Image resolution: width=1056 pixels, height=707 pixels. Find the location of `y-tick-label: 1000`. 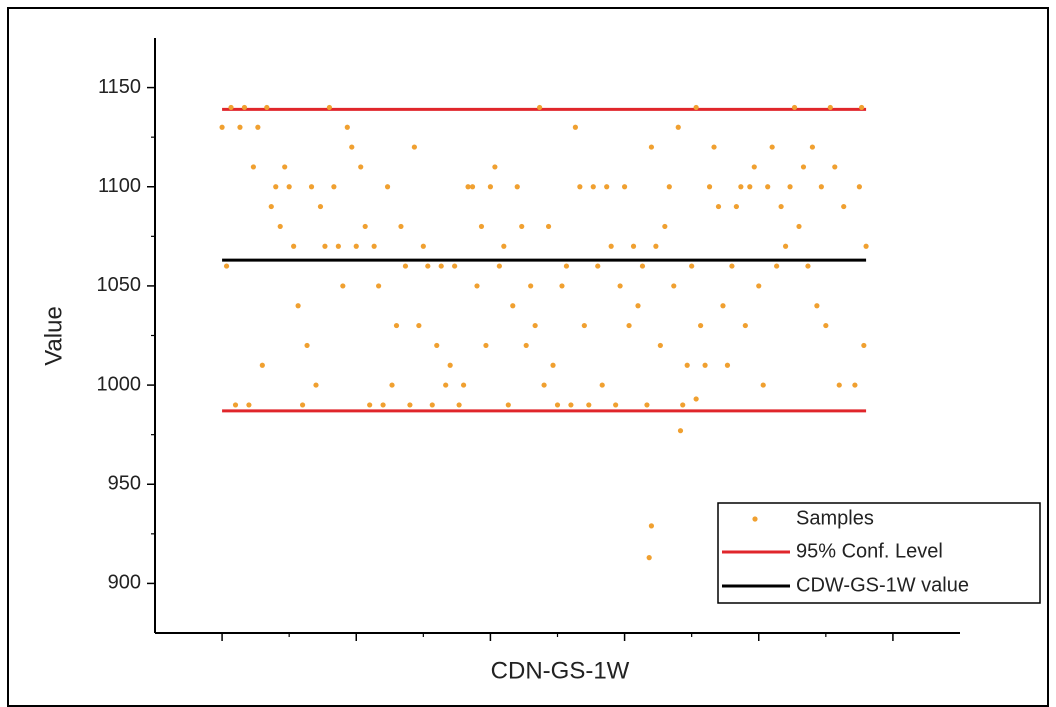

y-tick-label: 1000 is located at coordinates (119, 384).